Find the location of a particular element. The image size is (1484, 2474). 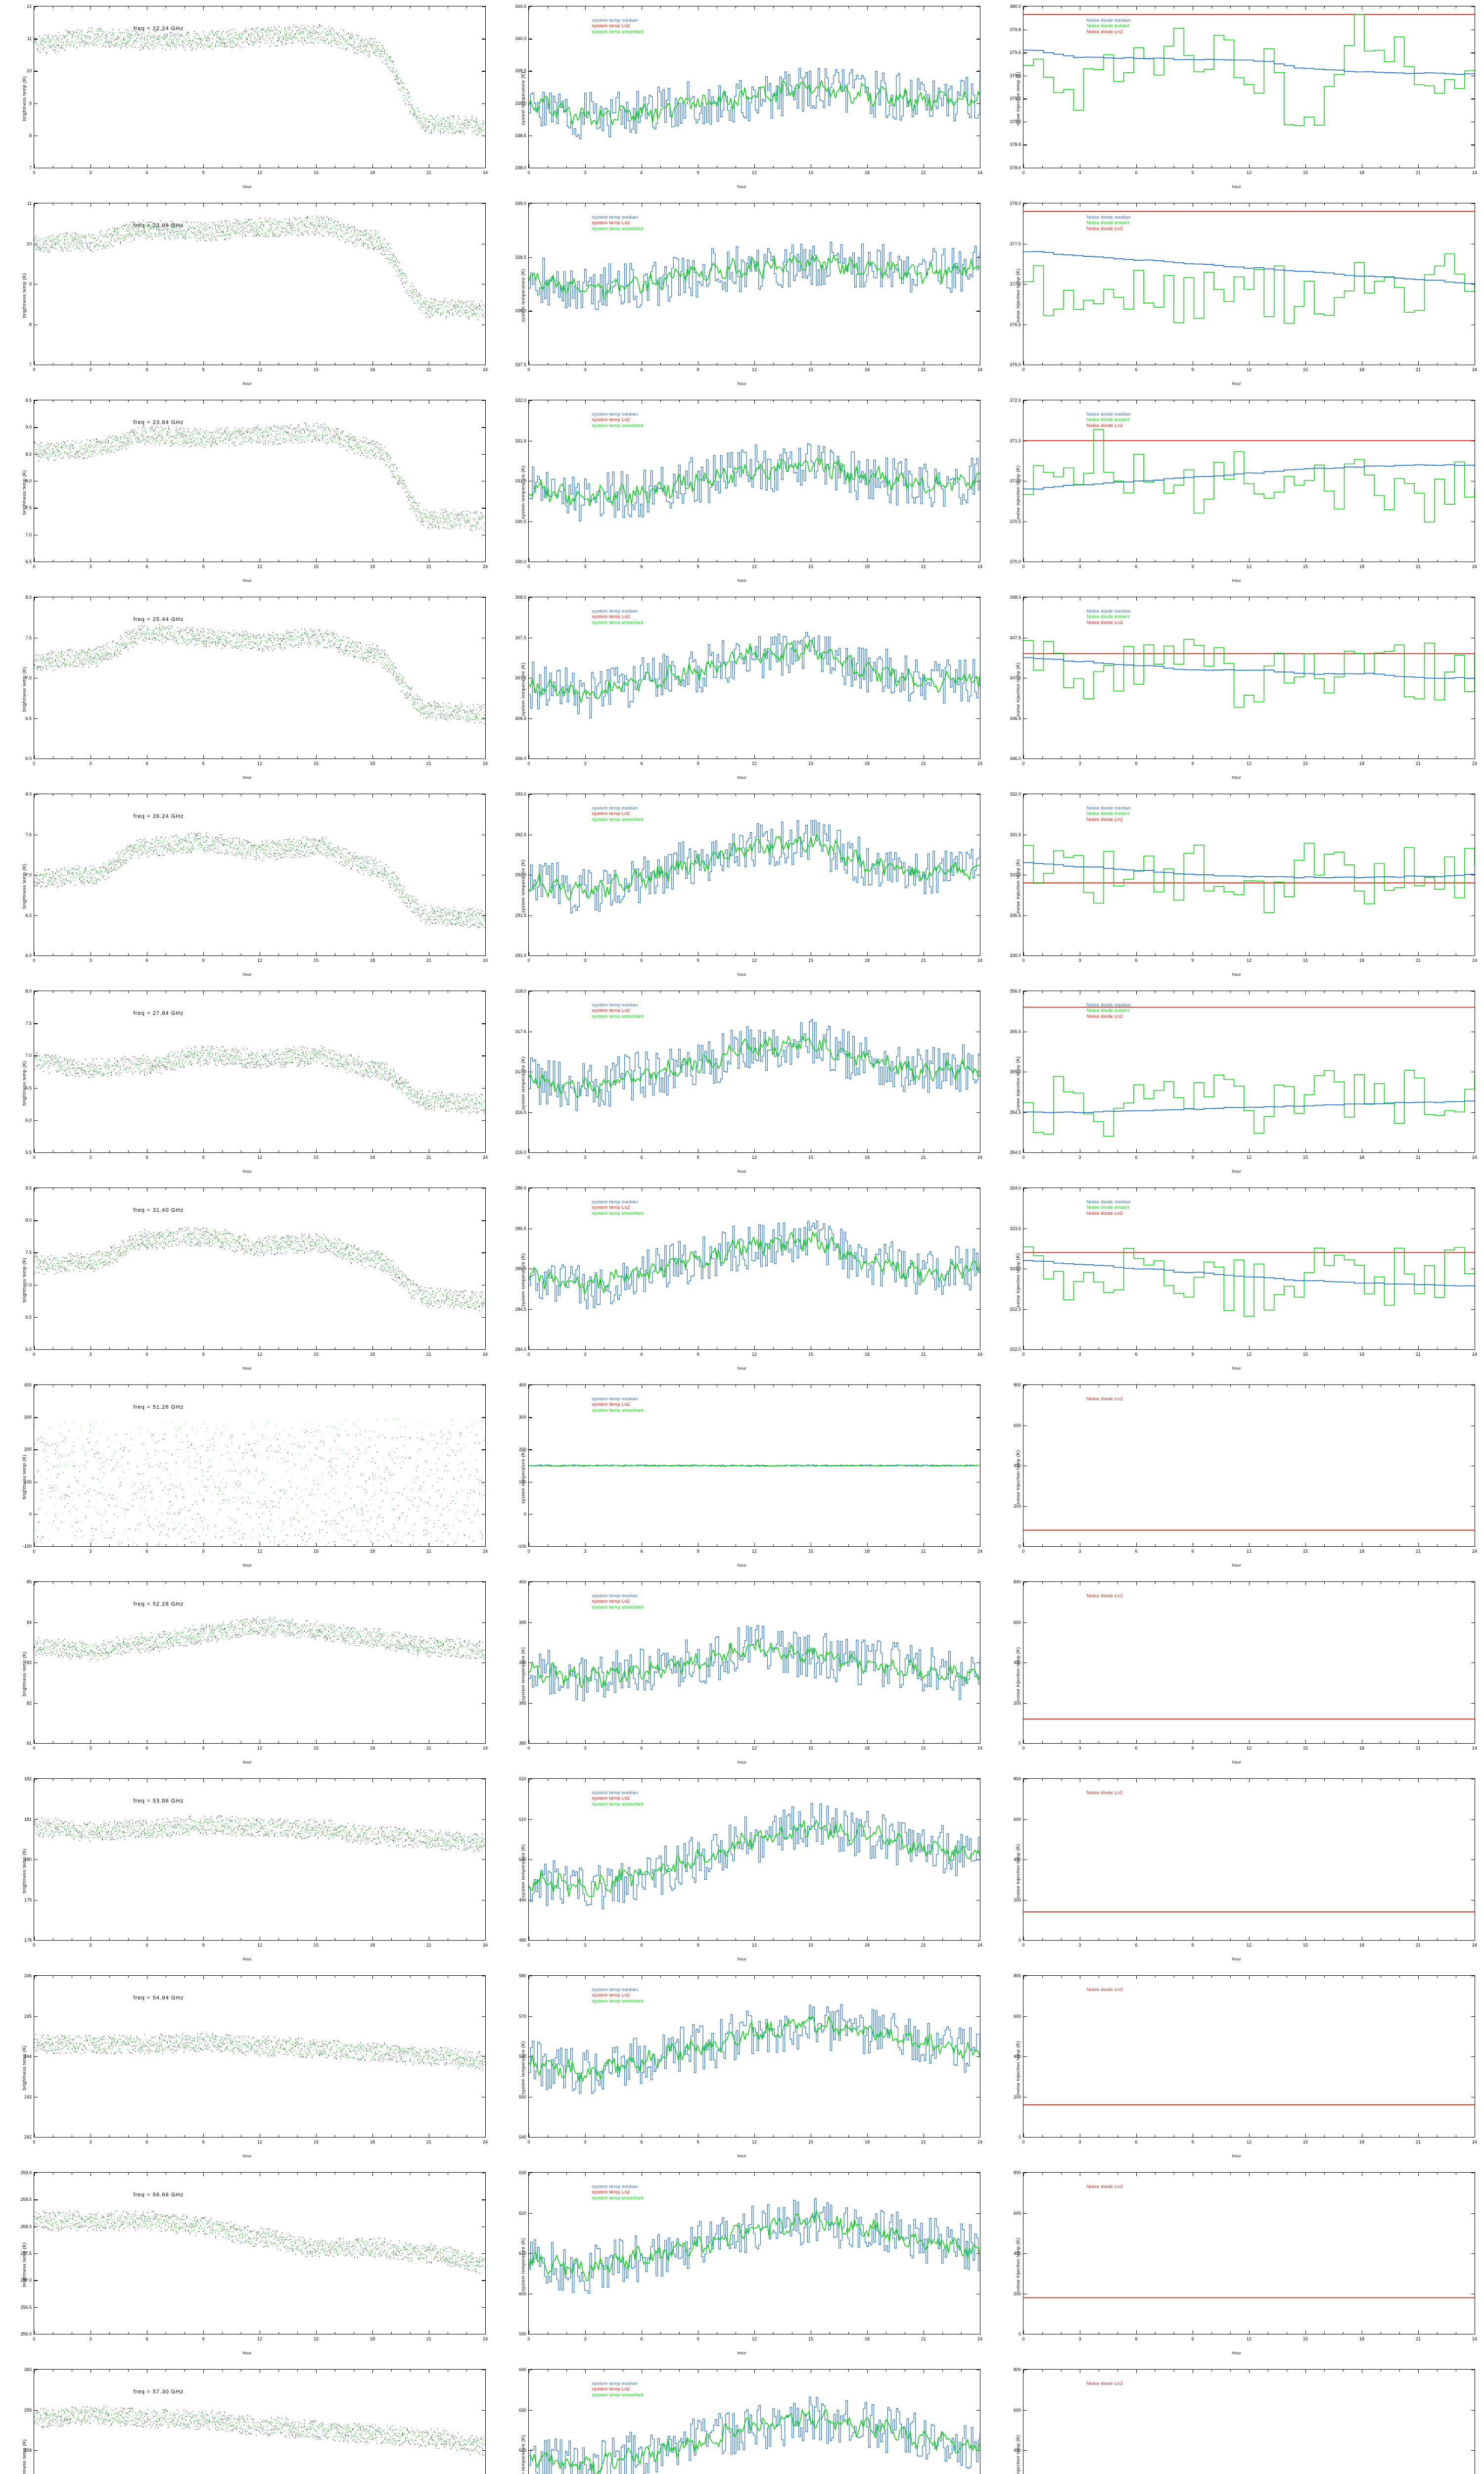

y-tick-label: 200 is located at coordinates (1017, 2096).